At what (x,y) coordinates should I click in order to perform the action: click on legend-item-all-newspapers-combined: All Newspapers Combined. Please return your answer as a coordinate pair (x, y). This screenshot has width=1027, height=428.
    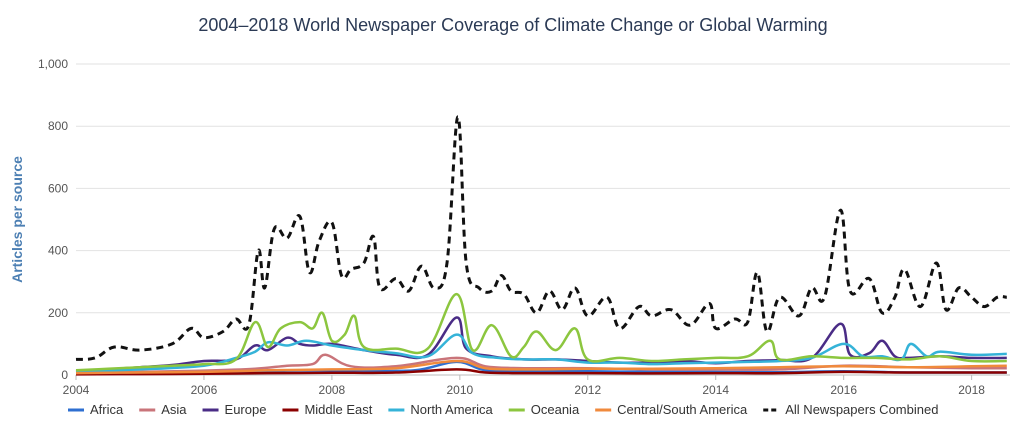
    Looking at the image, I should click on (850, 409).